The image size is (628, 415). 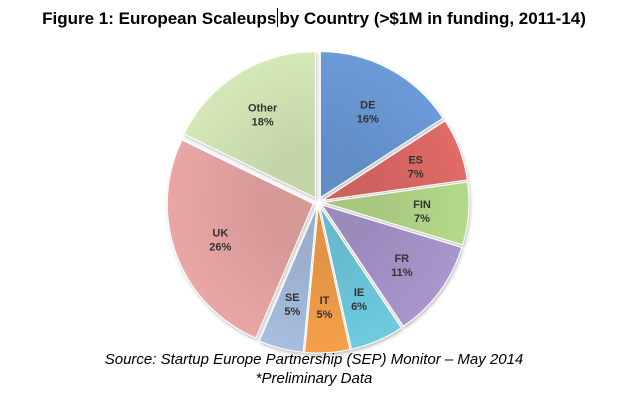 What do you see at coordinates (402, 273) in the screenshot?
I see `slice-percent-label: 11%` at bounding box center [402, 273].